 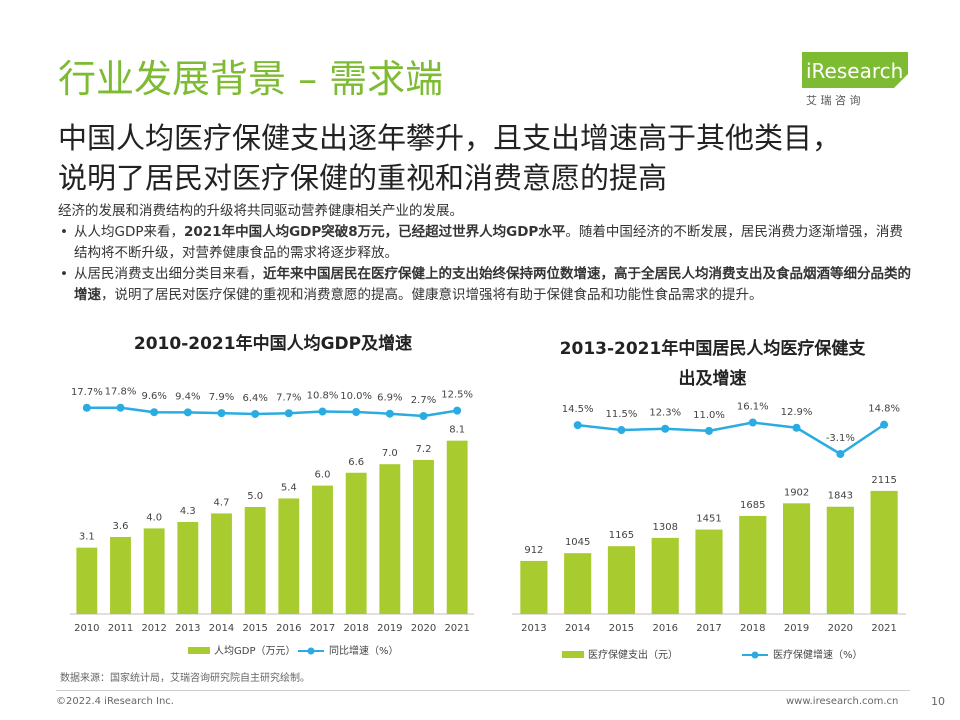 What do you see at coordinates (884, 409) in the screenshot?
I see `growth-value-label: 14.8%` at bounding box center [884, 409].